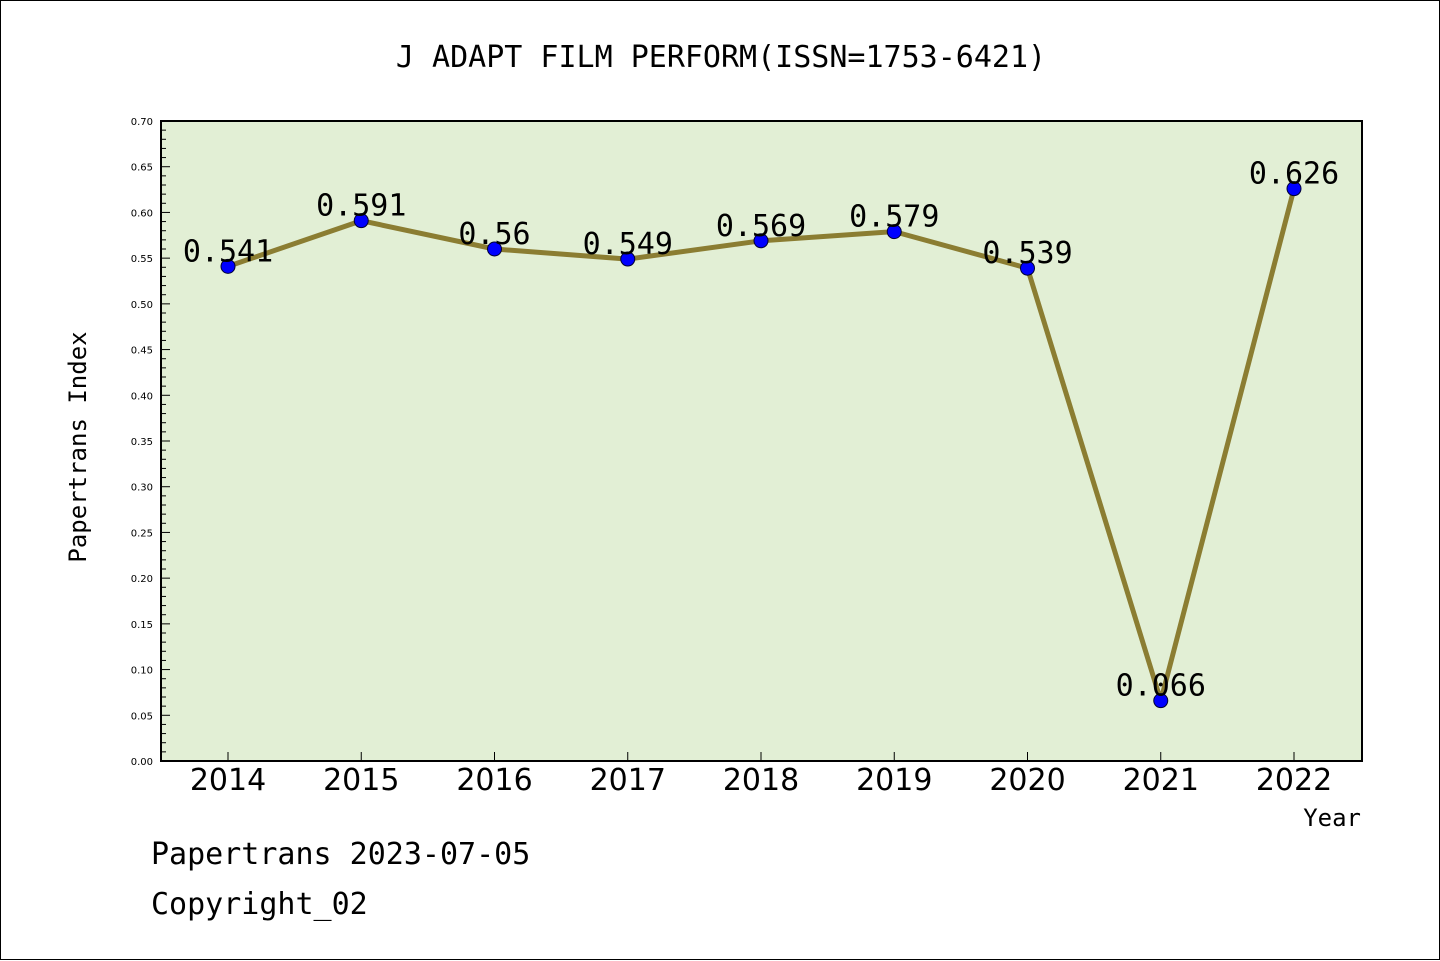 The height and width of the screenshot is (961, 1440). What do you see at coordinates (142, 305) in the screenshot?
I see `y-tick-label: 0.50` at bounding box center [142, 305].